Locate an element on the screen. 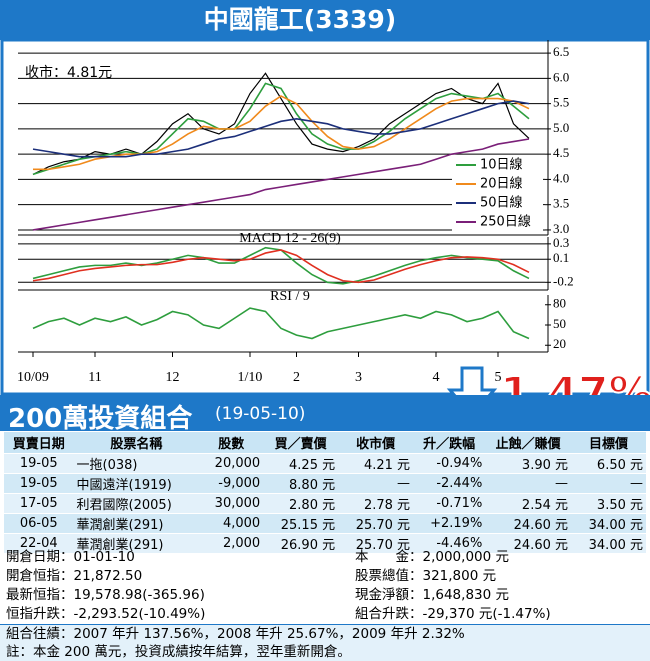  x-tick-label: 2 is located at coordinates (296, 377).